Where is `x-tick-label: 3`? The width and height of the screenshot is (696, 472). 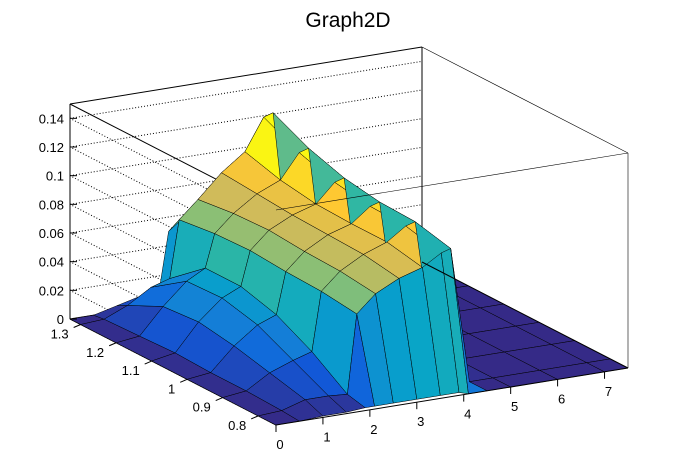
x-tick-label: 3 is located at coordinates (420, 421).